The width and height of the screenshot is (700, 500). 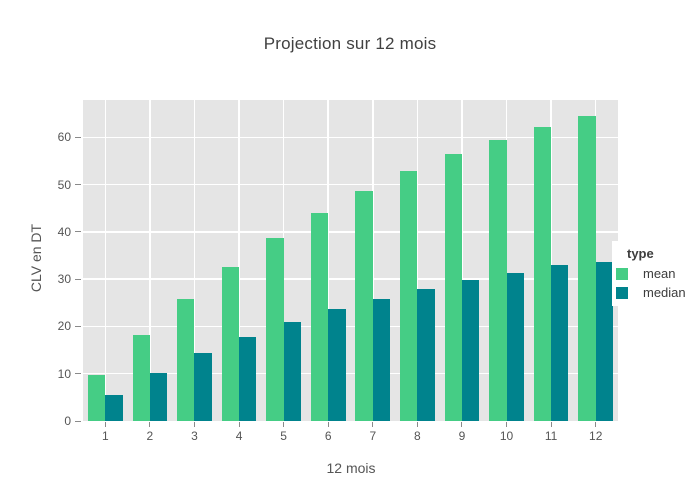 I want to click on mean-swatch-icon, so click(x=622, y=273).